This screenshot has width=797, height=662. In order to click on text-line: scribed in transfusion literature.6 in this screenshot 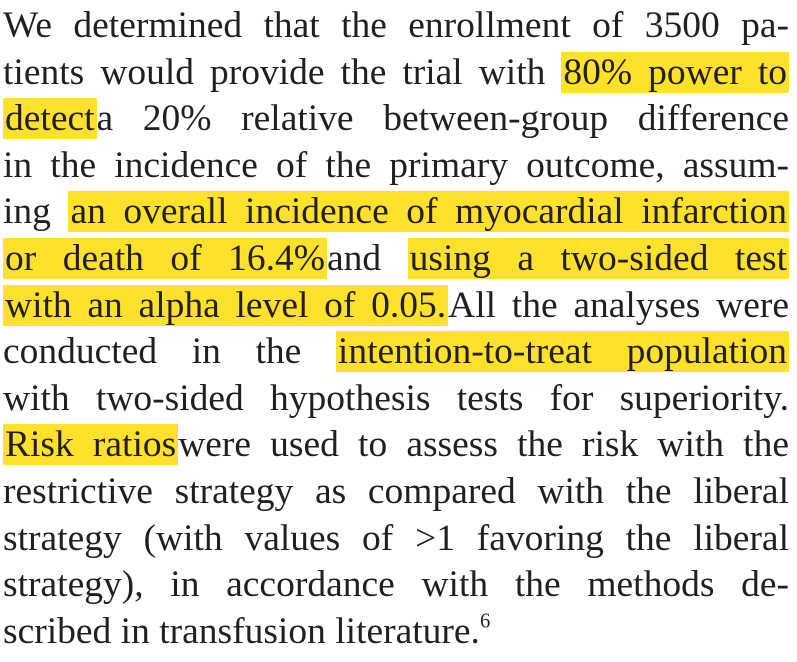, I will do `click(396, 632)`.